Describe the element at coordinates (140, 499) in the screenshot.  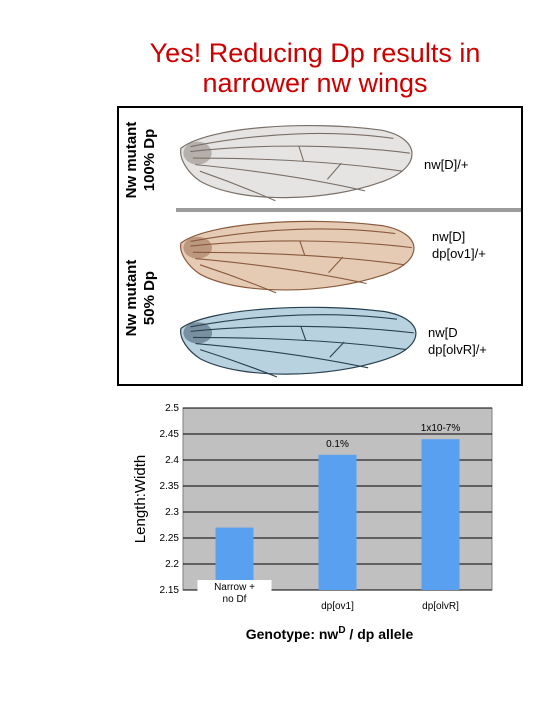
I see `y-axis-label: Length:Width` at that location.